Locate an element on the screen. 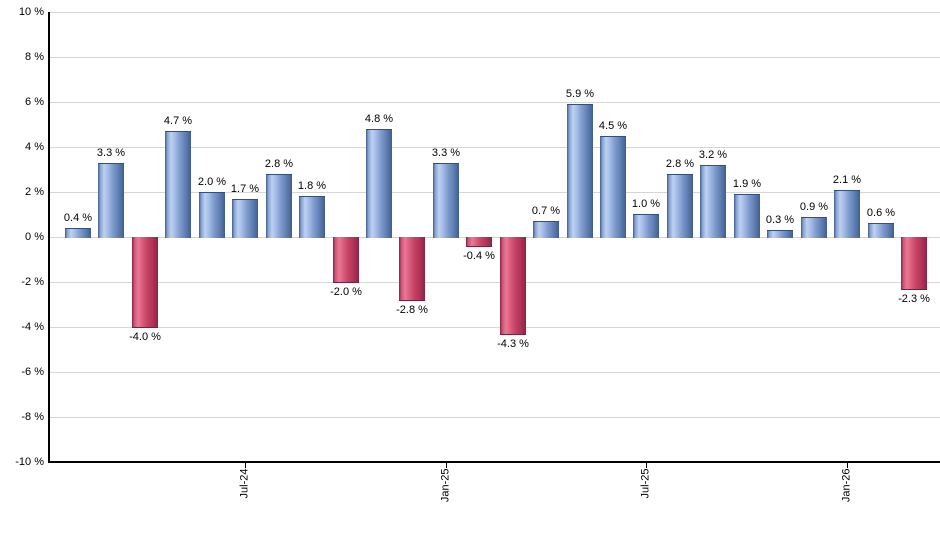 The image size is (940, 550). bar-value-label: 3.2 % is located at coordinates (713, 155).